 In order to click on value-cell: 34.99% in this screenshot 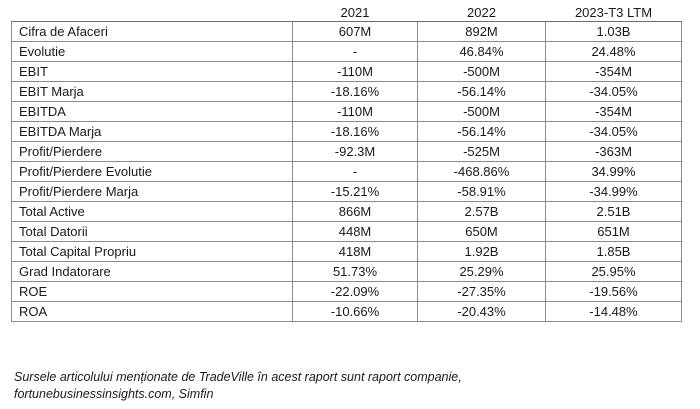, I will do `click(613, 171)`.